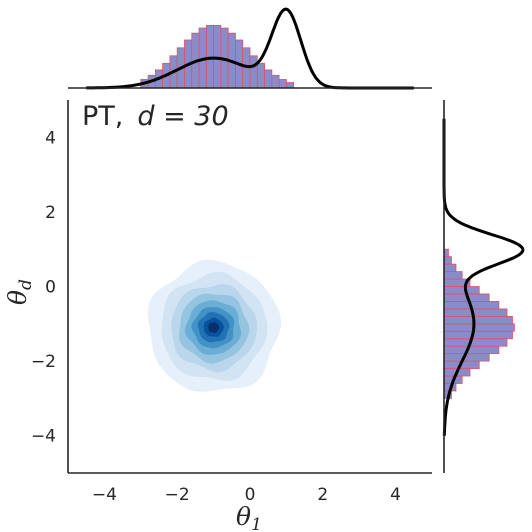 This screenshot has height=532, width=532. What do you see at coordinates (43, 362) in the screenshot?
I see `y-tick-label: −2` at bounding box center [43, 362].